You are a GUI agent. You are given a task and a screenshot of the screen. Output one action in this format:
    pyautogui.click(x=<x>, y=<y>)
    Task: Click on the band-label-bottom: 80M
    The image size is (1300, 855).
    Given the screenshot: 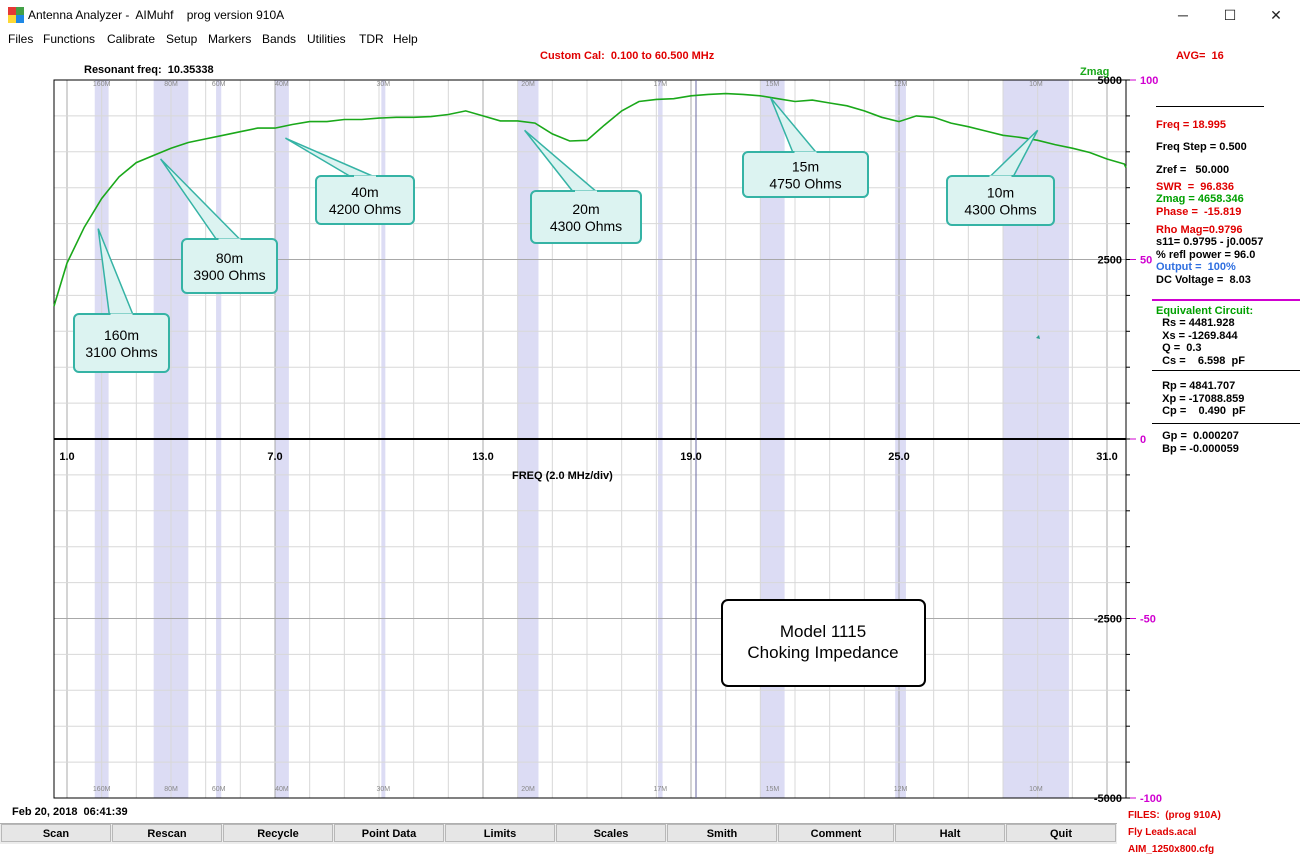 What is the action you would take?
    pyautogui.click(x=171, y=789)
    